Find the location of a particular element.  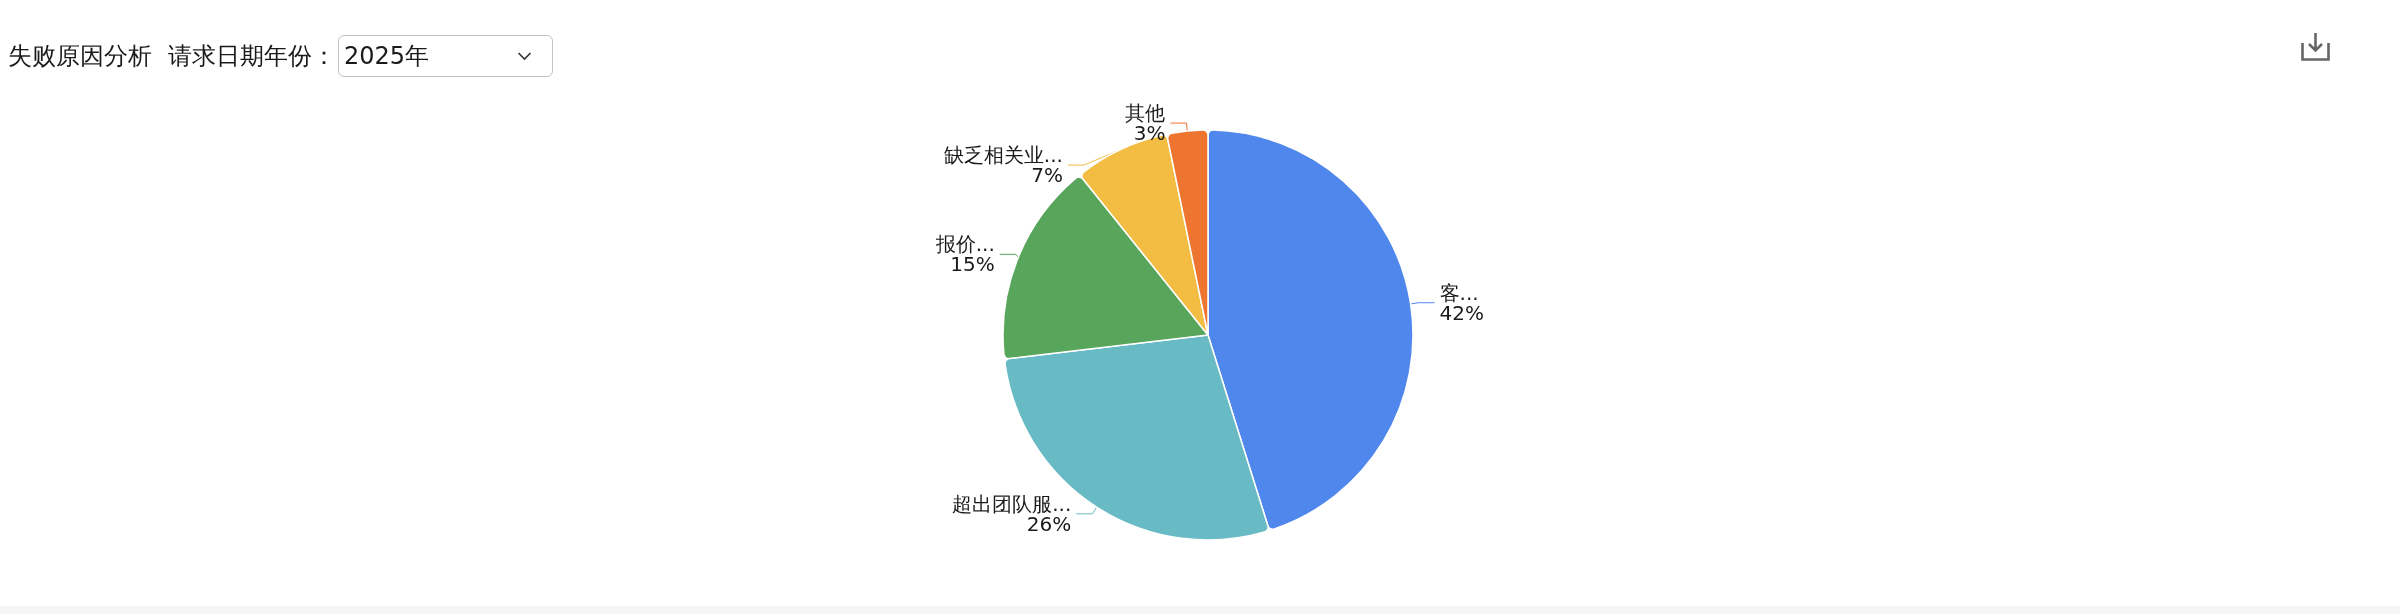

text: 失败原因分析 is located at coordinates (80, 56).